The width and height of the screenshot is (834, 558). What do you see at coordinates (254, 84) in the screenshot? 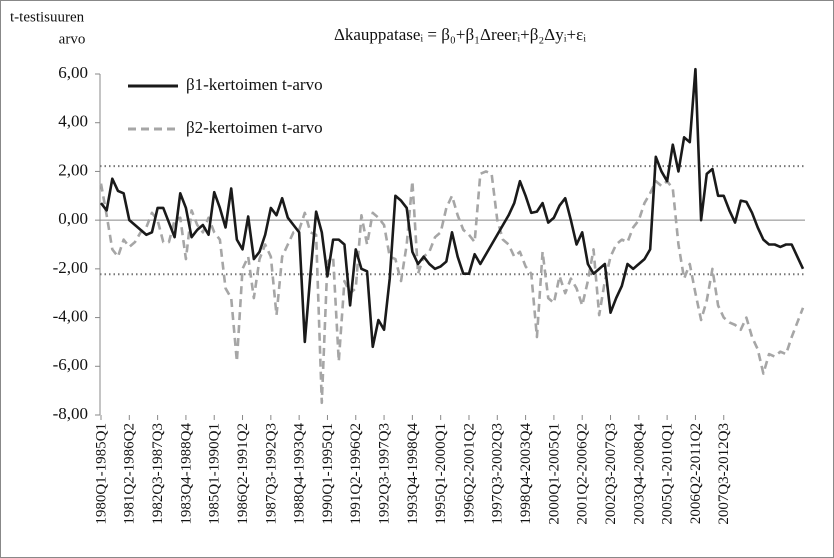
I see `legend-label: β1-kertoimen t-arvo` at bounding box center [254, 84].